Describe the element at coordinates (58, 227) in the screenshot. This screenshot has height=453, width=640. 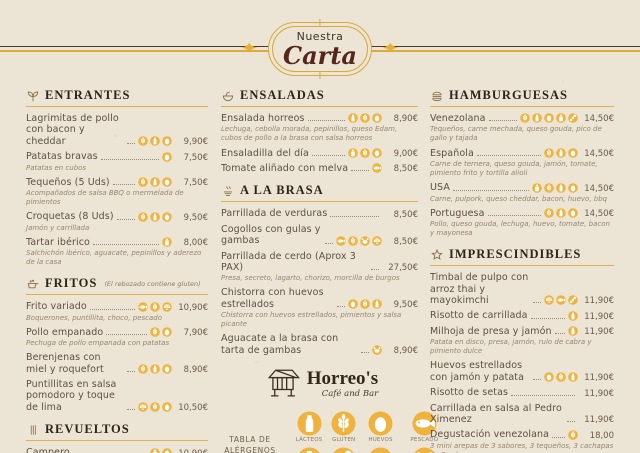
I see `item-description: Jamón y carrillada` at that location.